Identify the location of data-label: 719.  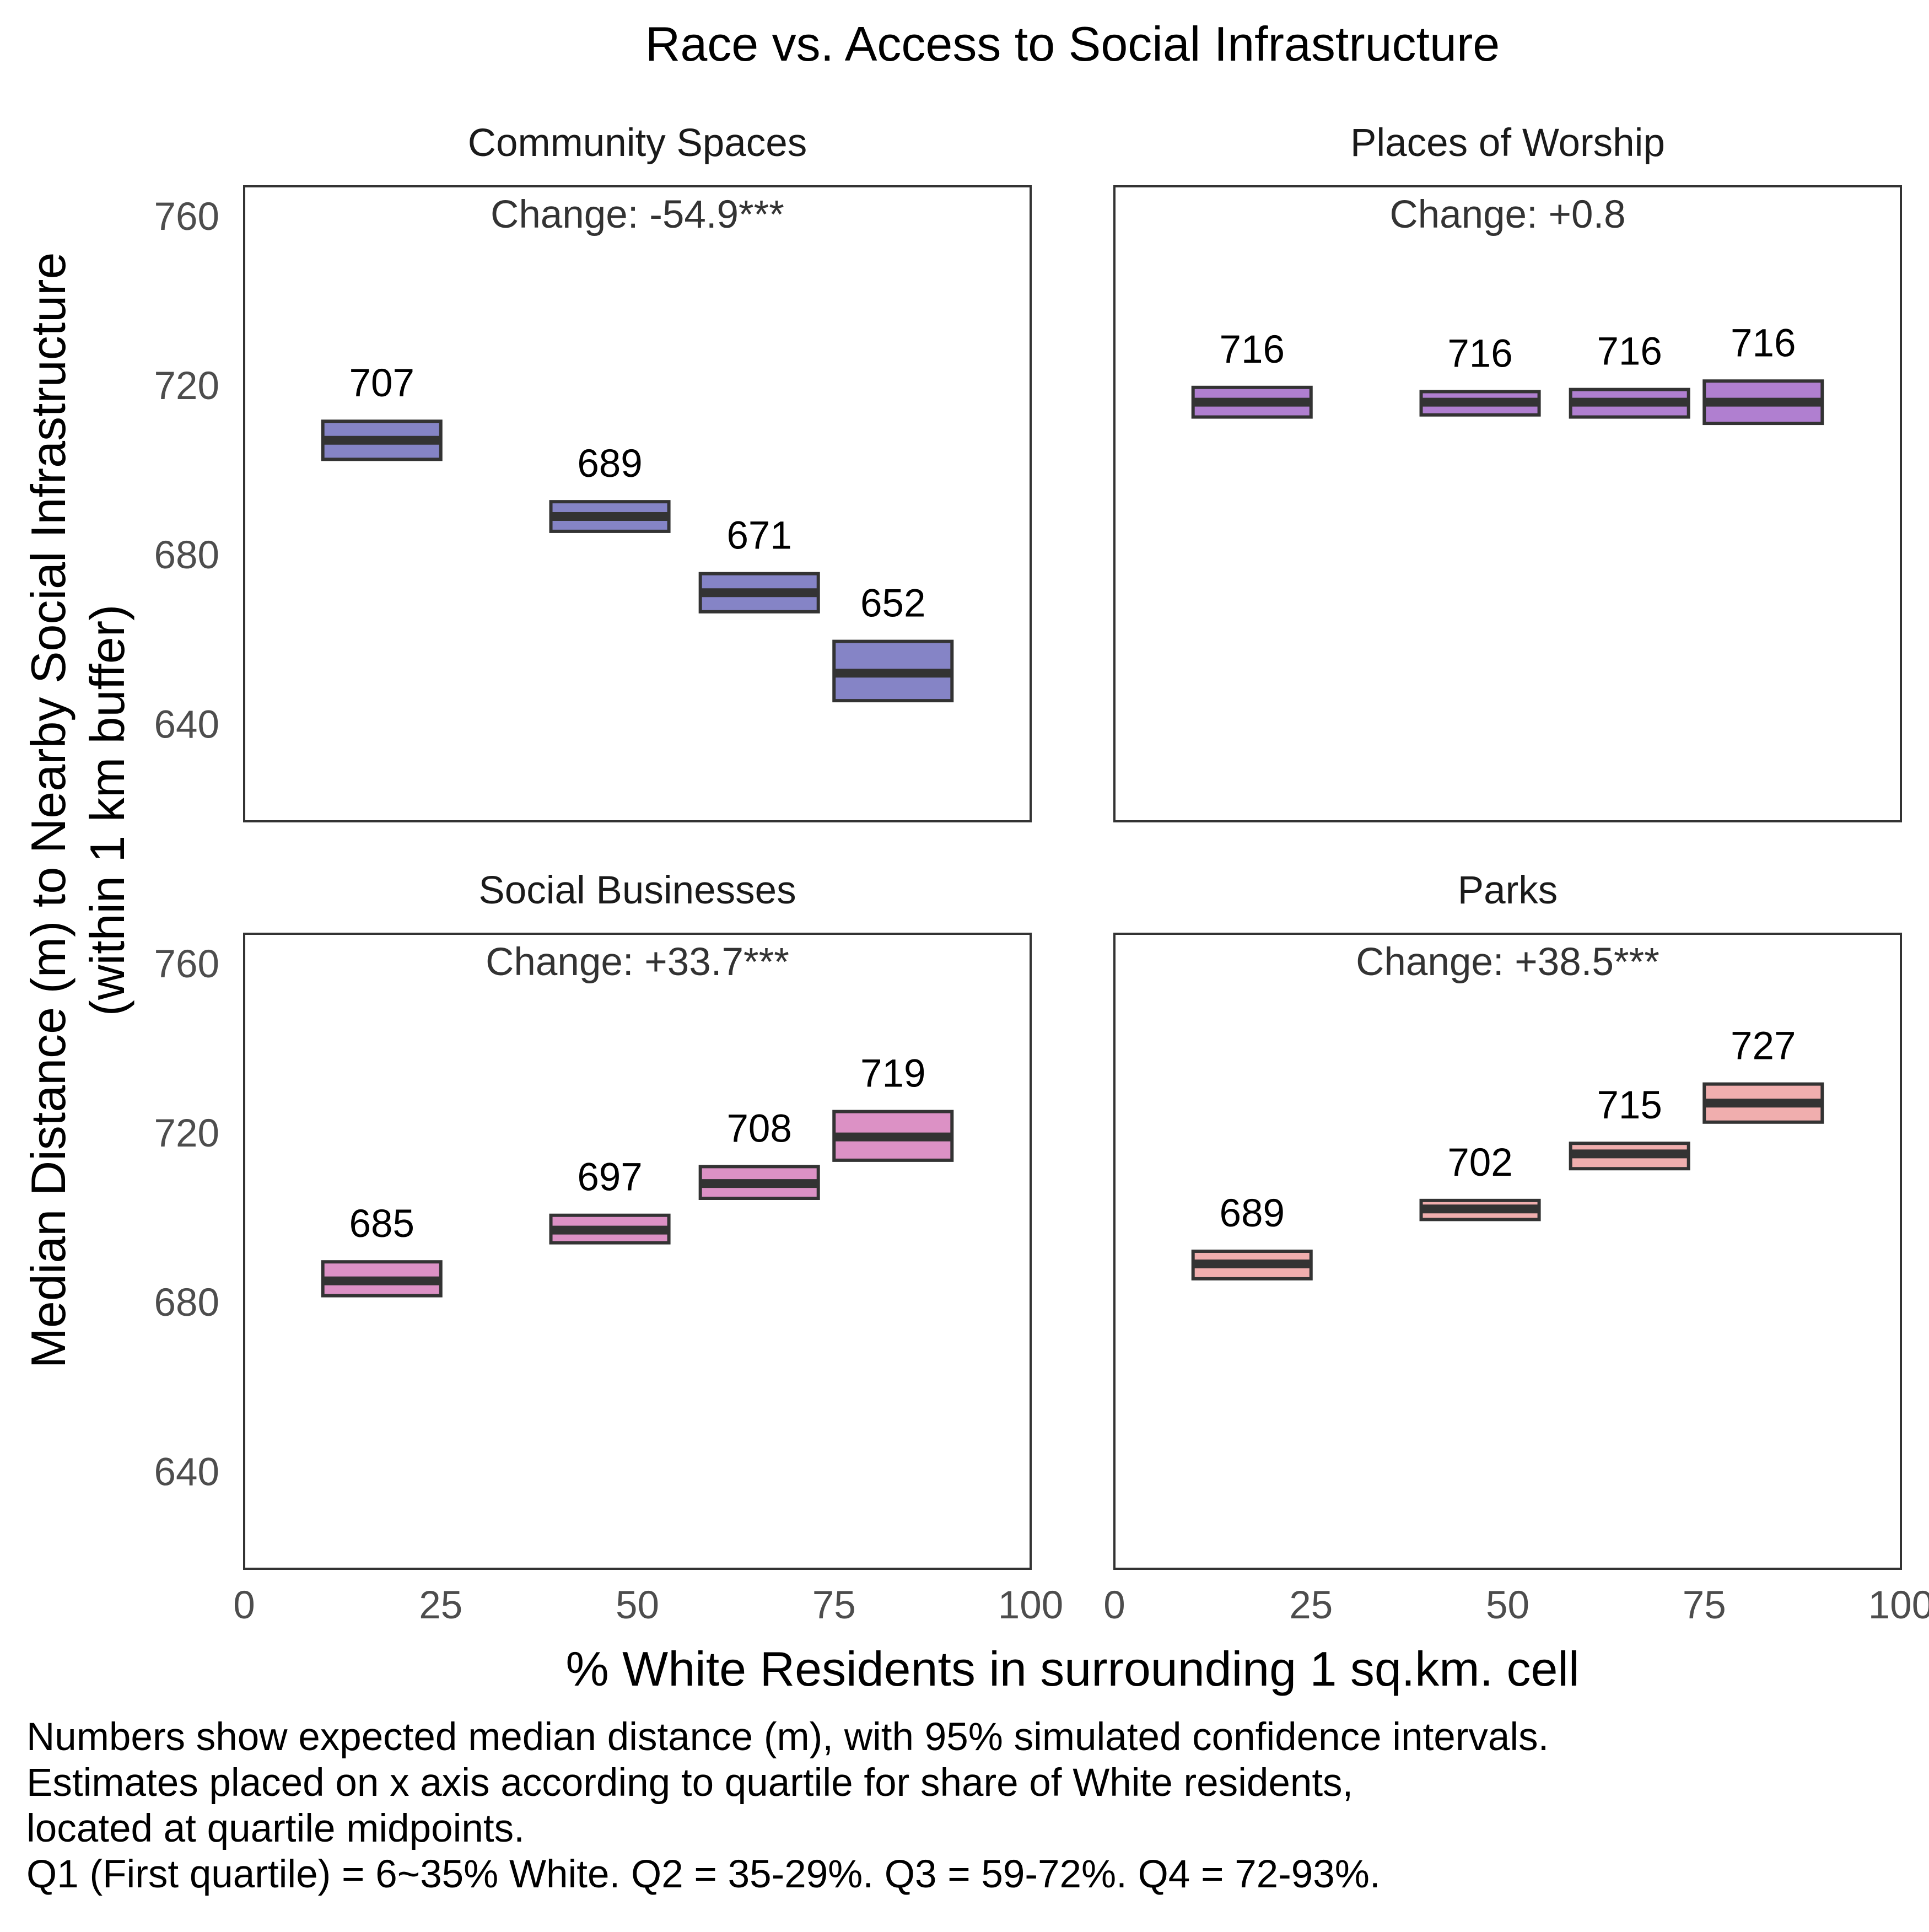
(893, 1074).